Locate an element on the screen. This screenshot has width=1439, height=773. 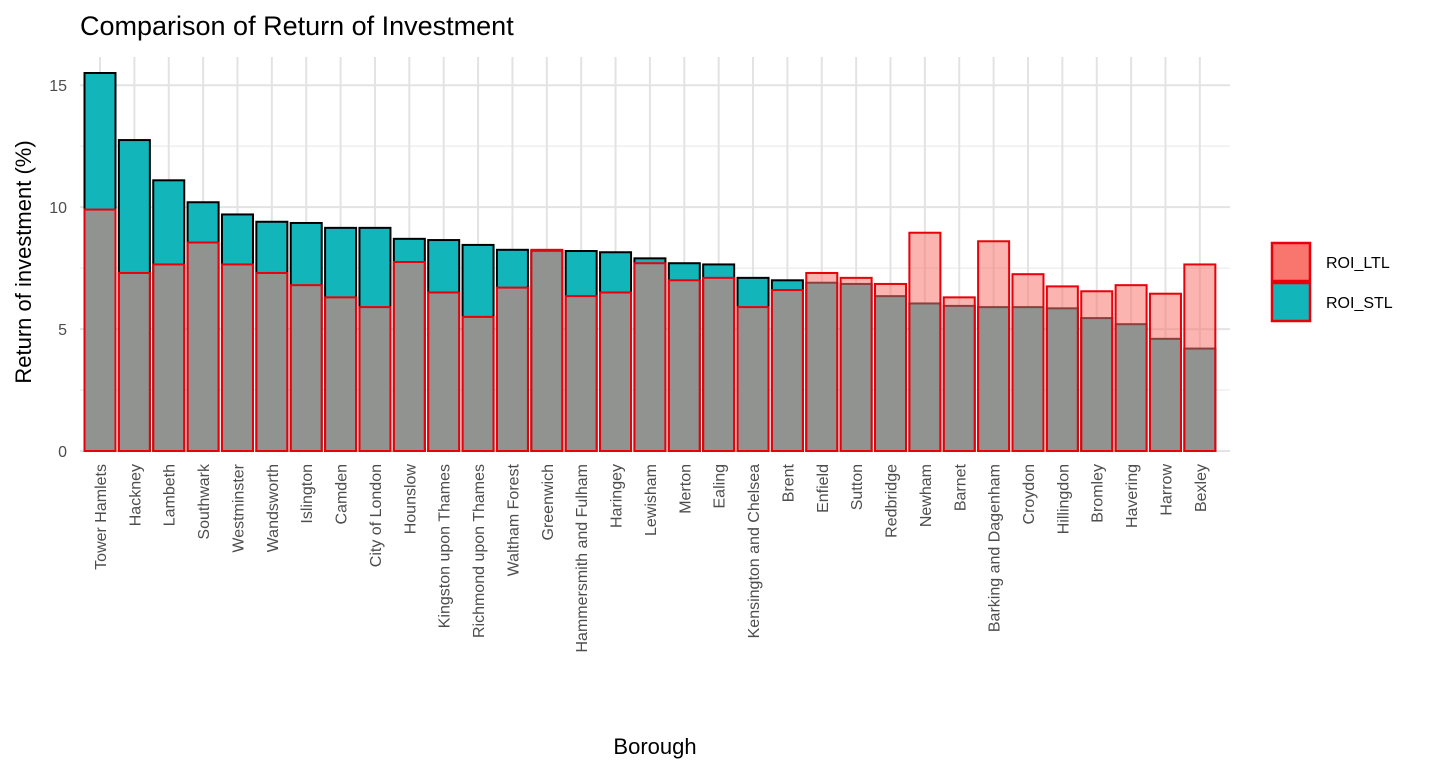
legend-label: ROI_STL is located at coordinates (1359, 303).